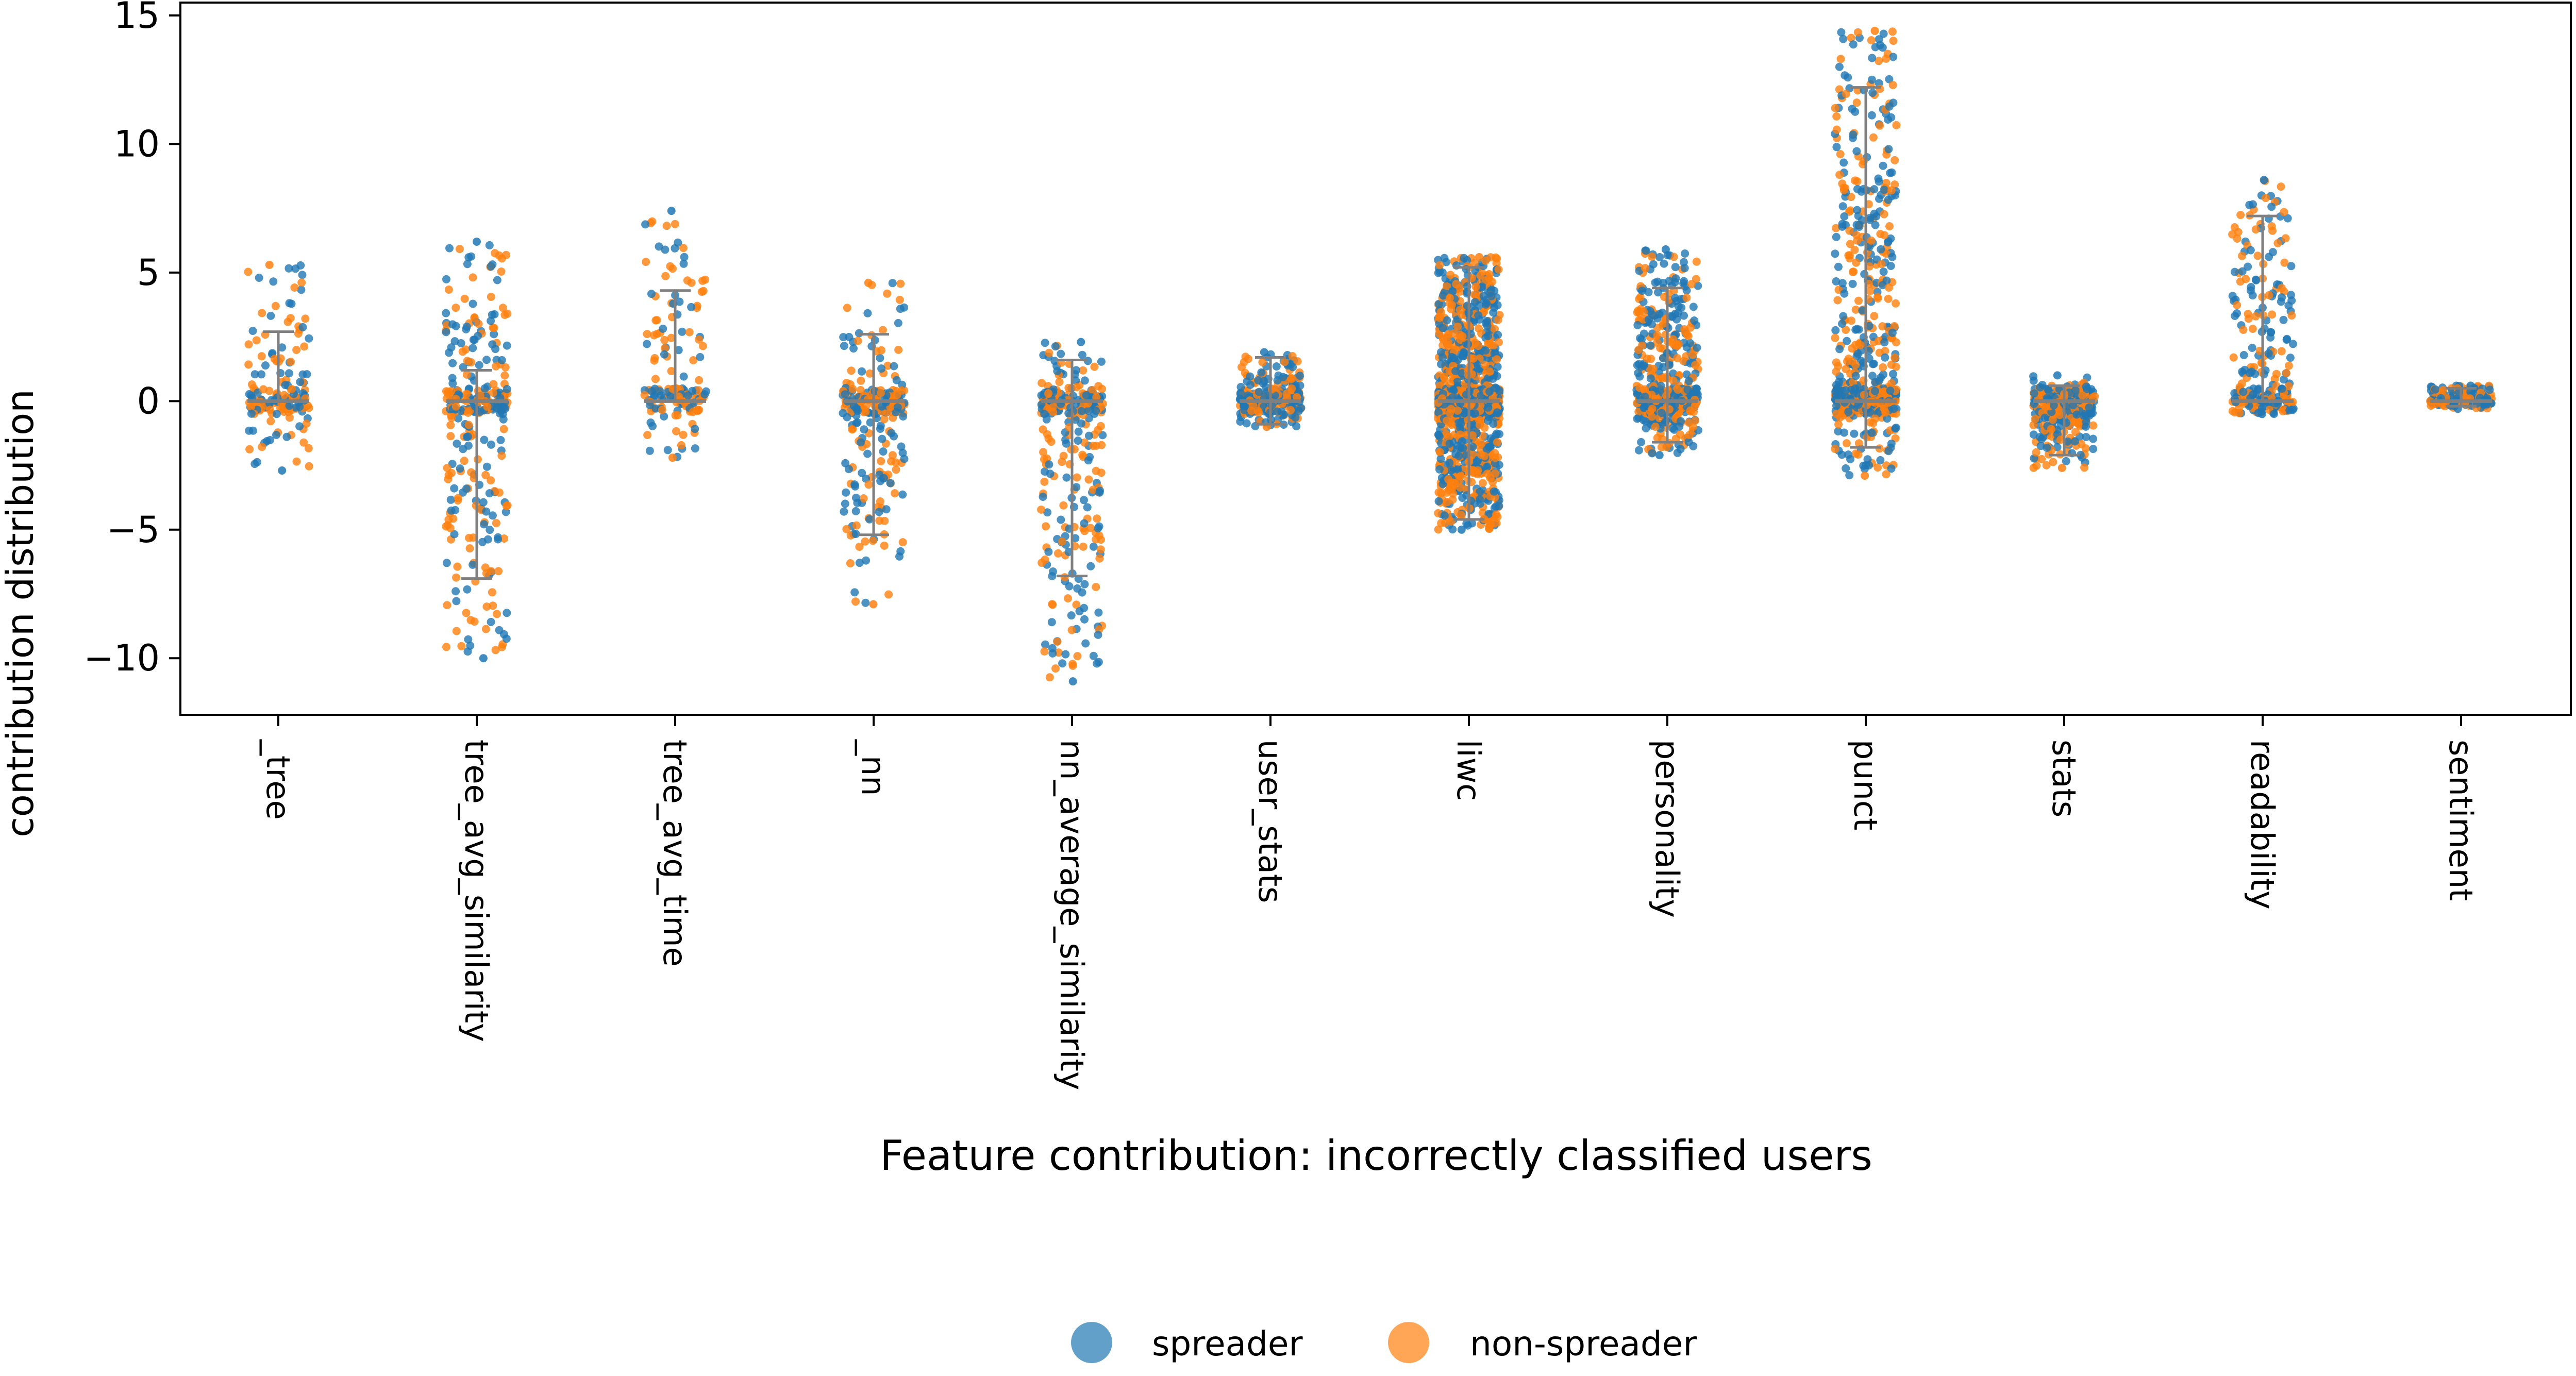 Image resolution: width=2576 pixels, height=1376 pixels. Describe the element at coordinates (1667, 829) in the screenshot. I see `x-tick-label: personality` at that location.